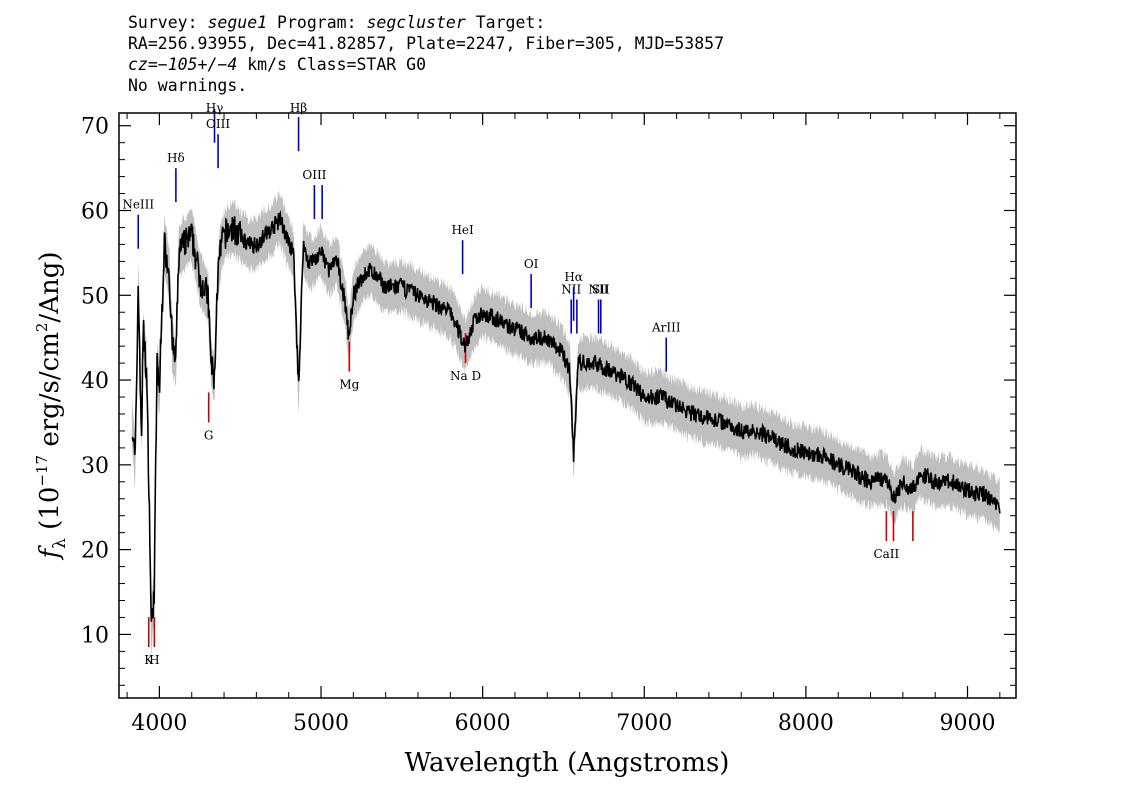  What do you see at coordinates (321, 723) in the screenshot?
I see `x-tick-label: 5000` at bounding box center [321, 723].